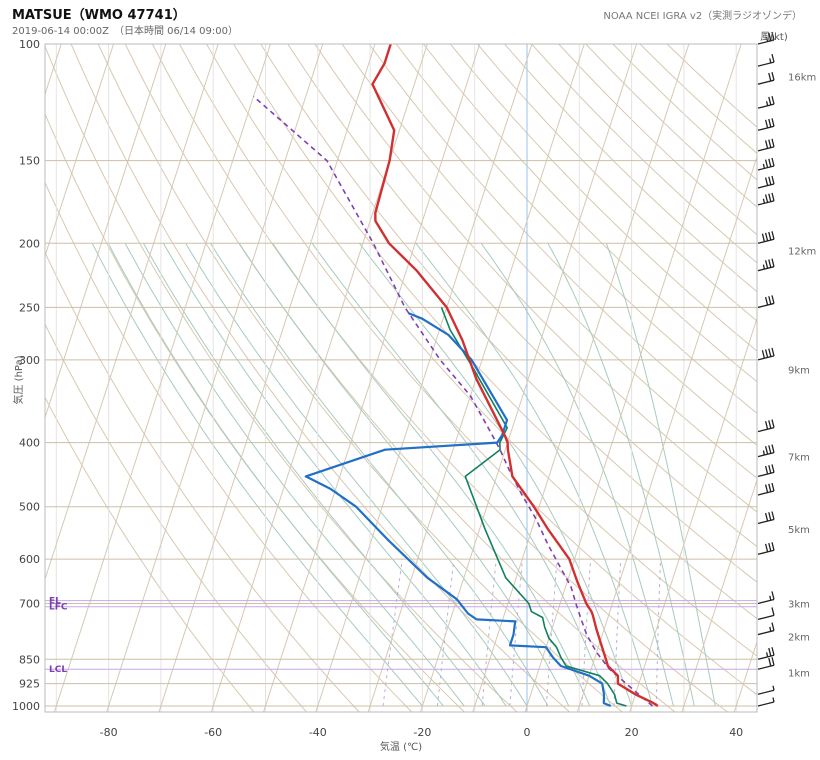 The image size is (820, 760). I want to click on altitude-label: 7km, so click(799, 458).